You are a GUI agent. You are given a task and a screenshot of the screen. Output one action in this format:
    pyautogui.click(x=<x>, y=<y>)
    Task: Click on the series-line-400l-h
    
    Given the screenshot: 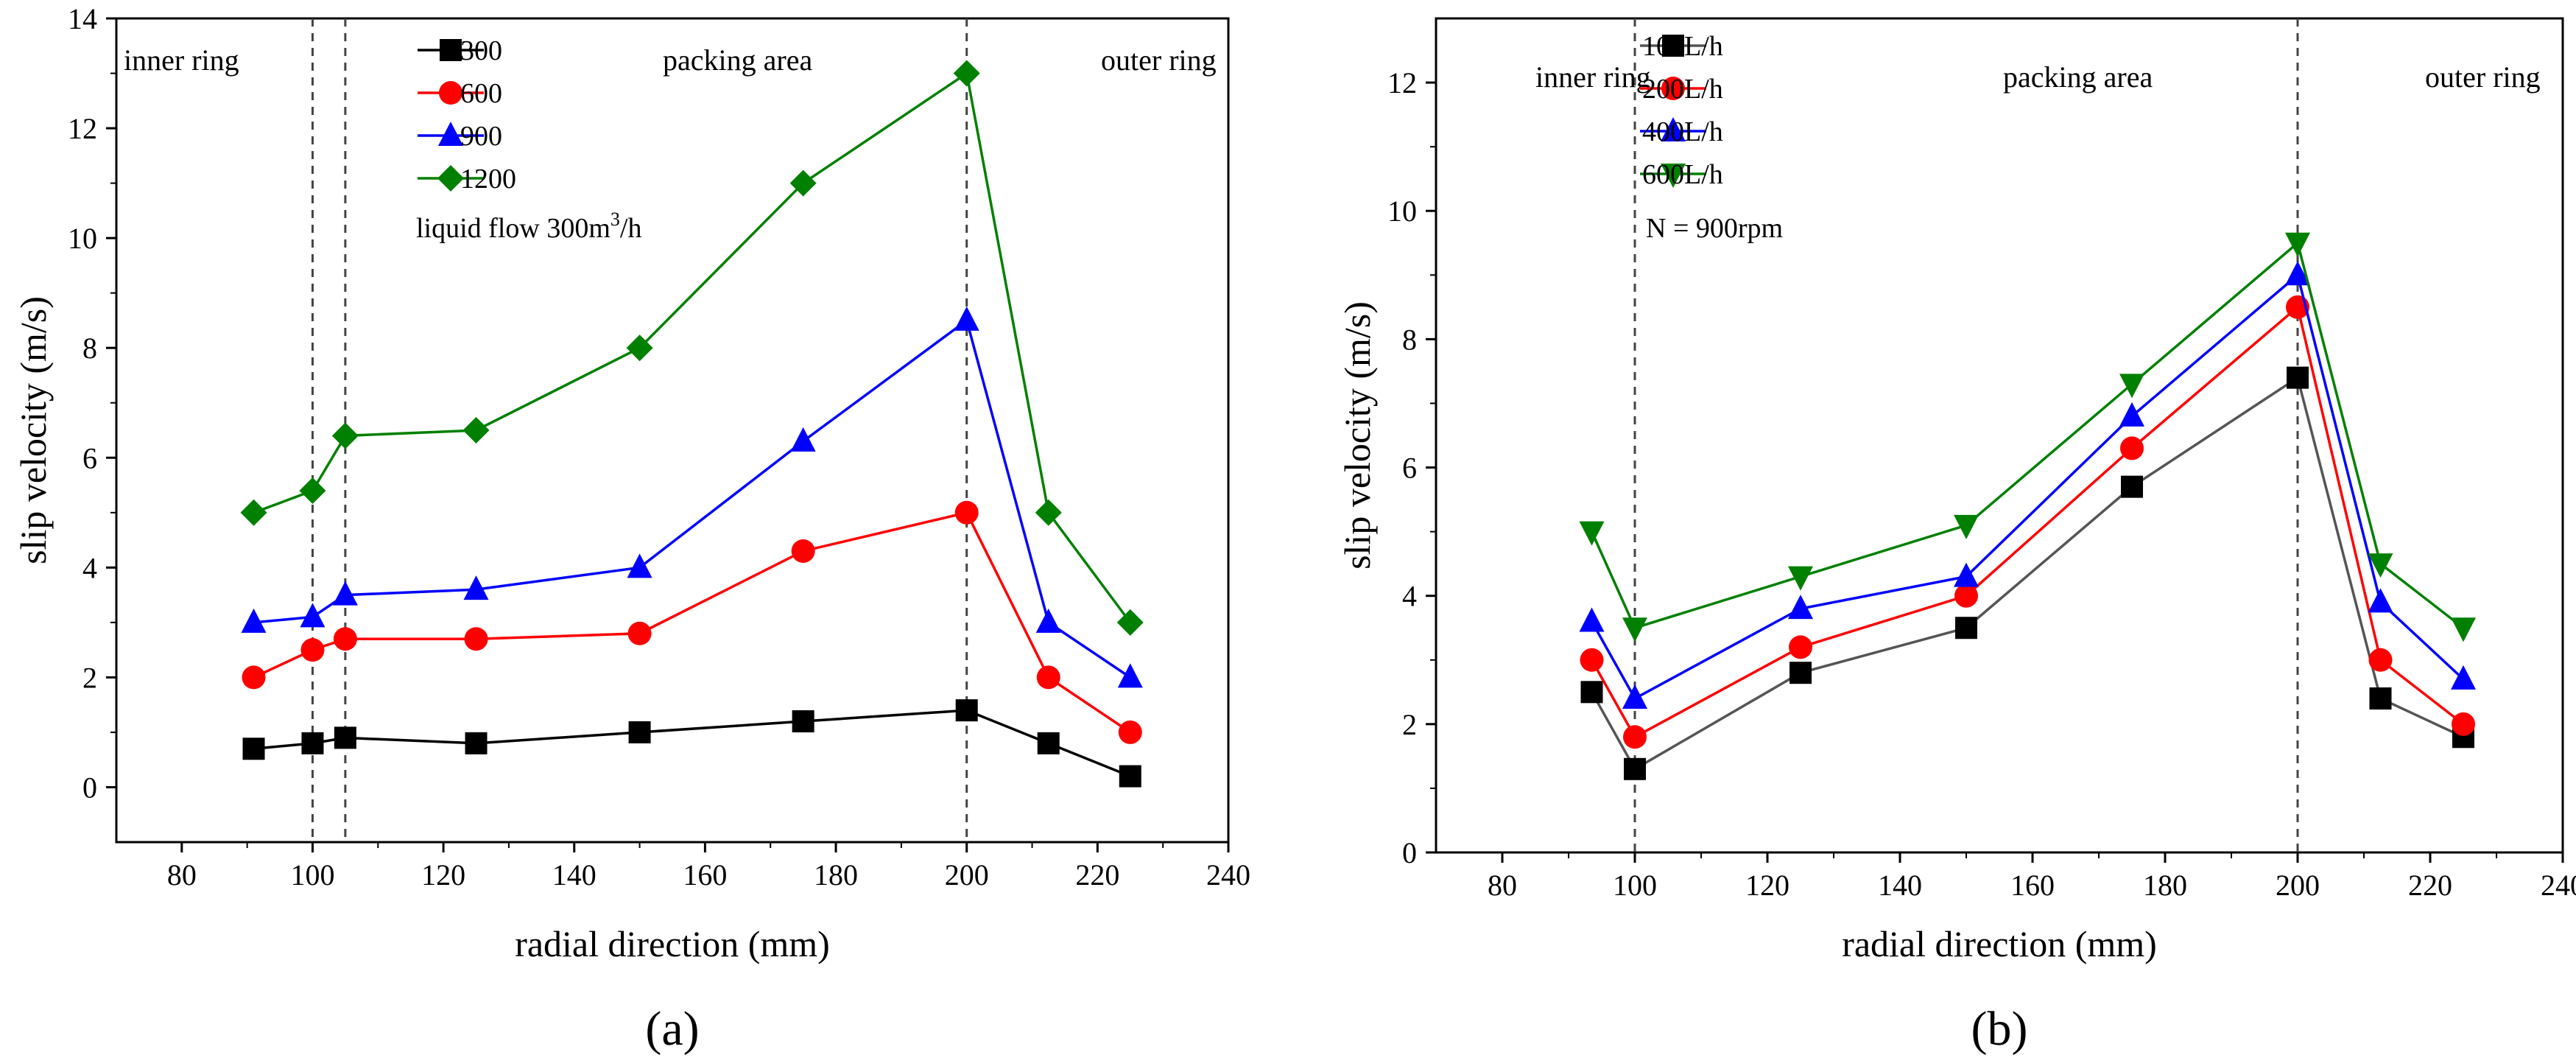 What is the action you would take?
    pyautogui.click(x=2027, y=487)
    